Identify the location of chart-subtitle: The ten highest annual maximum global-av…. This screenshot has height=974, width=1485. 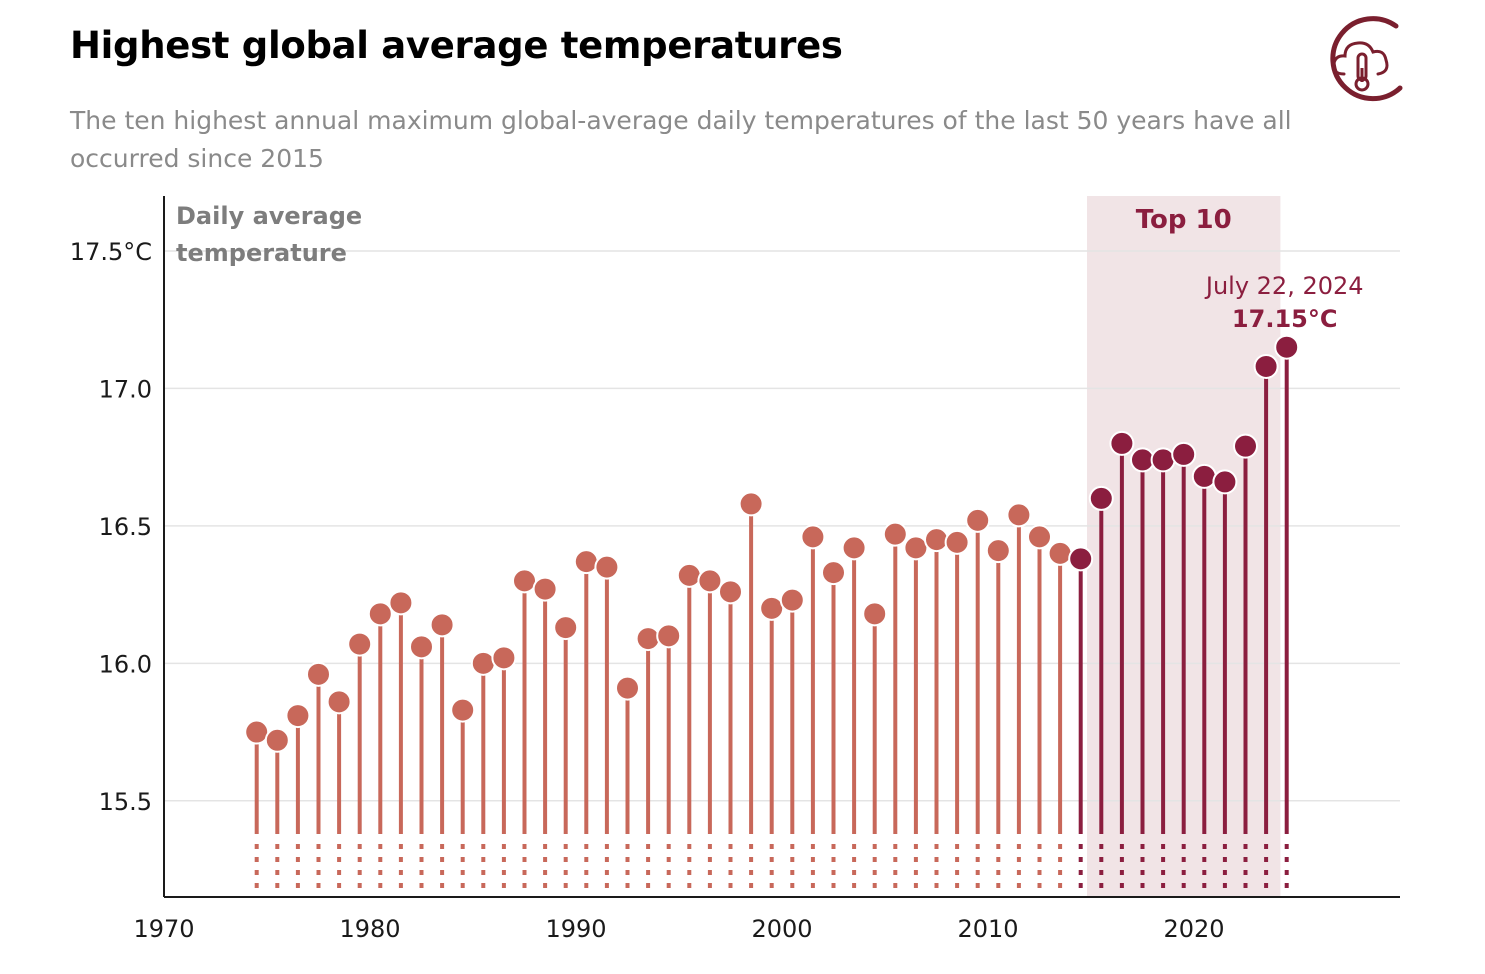
(681, 139).